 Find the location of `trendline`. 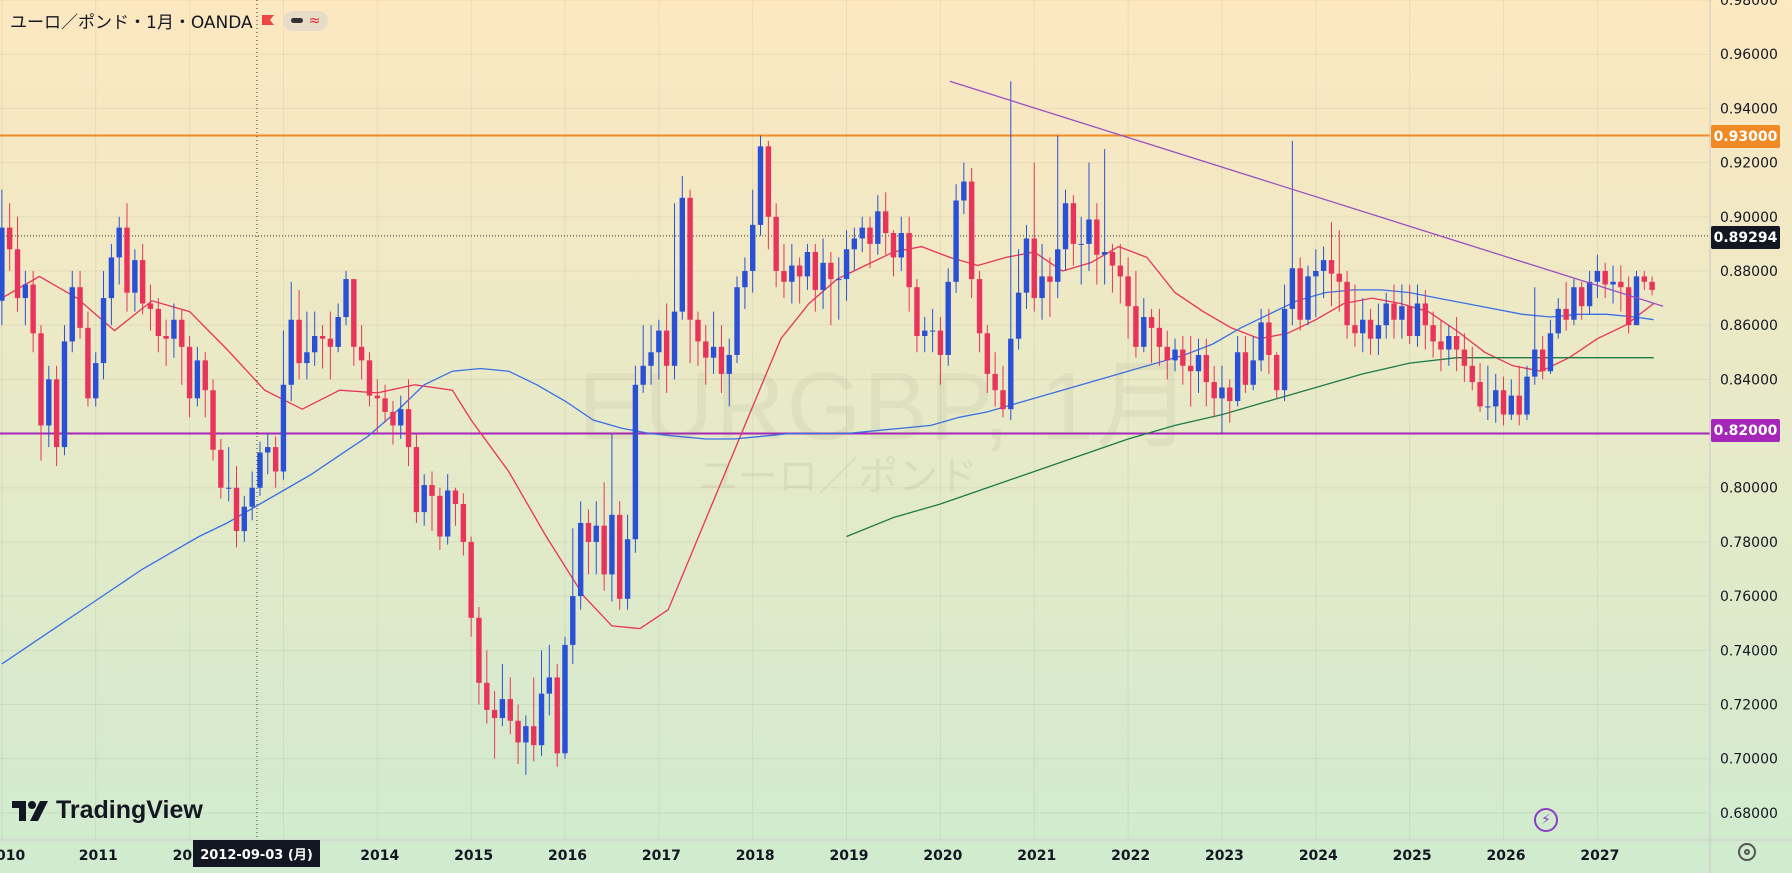

trendline is located at coordinates (1306, 193).